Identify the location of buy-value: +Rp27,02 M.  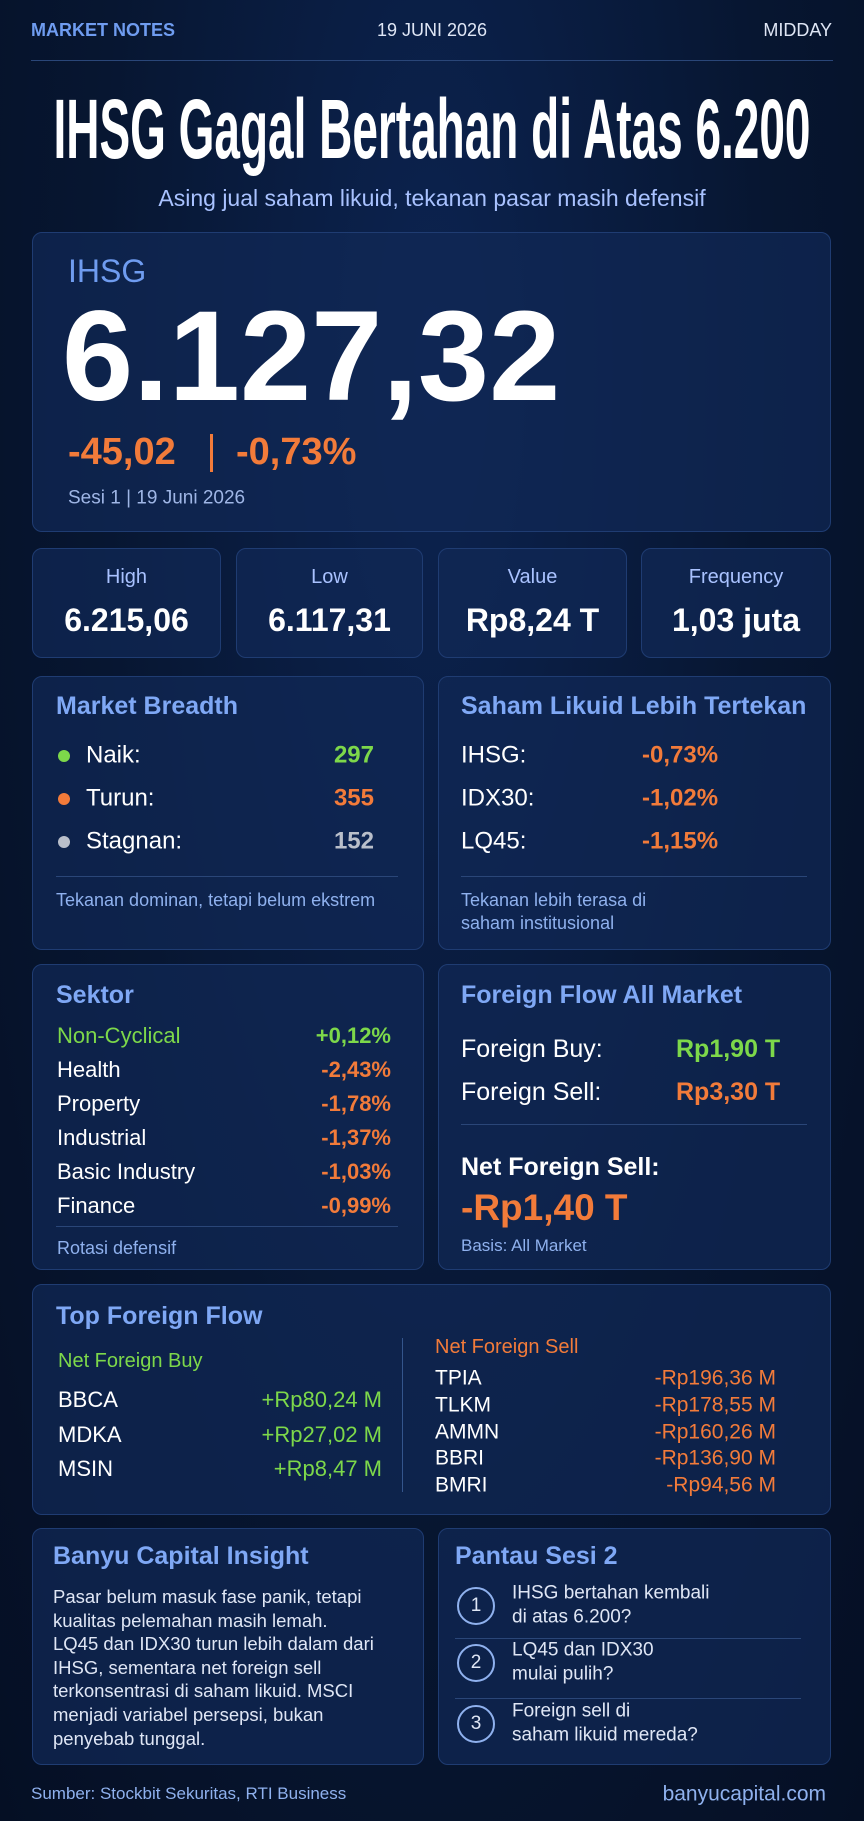
(321, 1434).